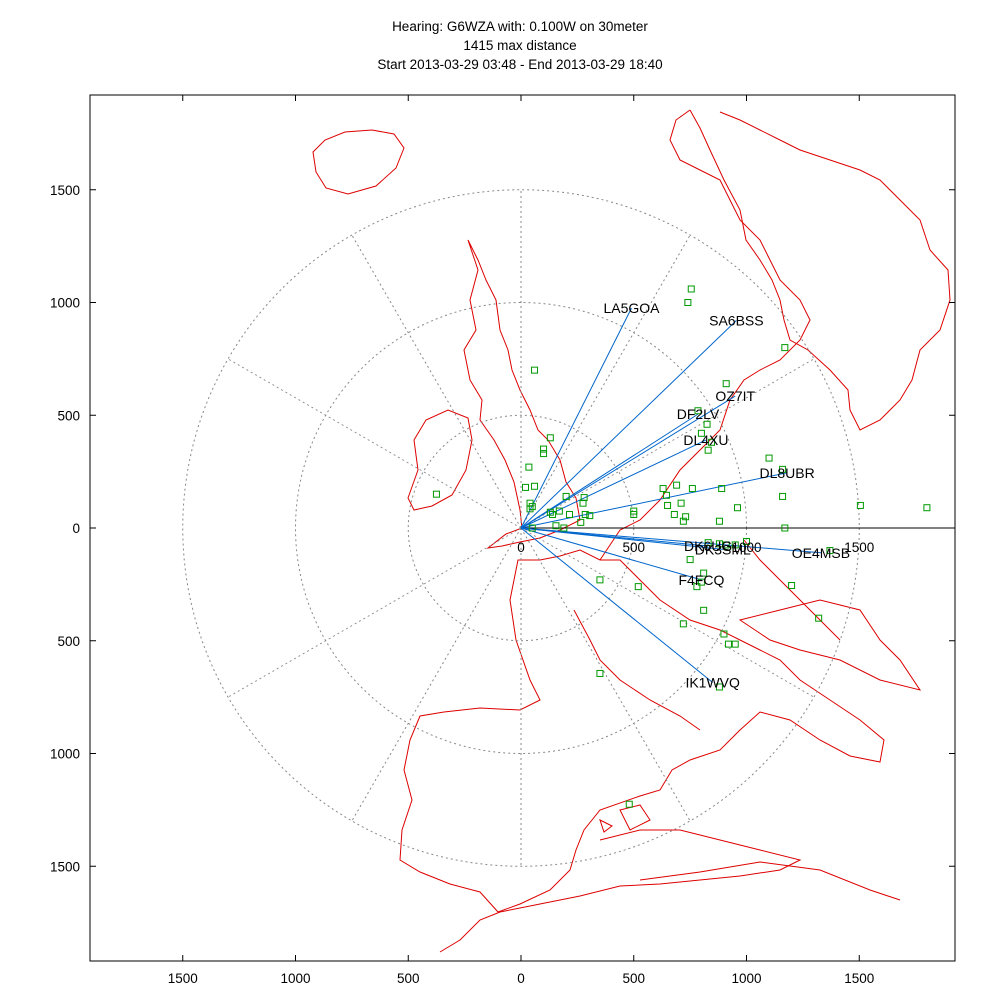 Image resolution: width=1000 pixels, height=1000 pixels. I want to click on propagation-paths, so click(670, 495).